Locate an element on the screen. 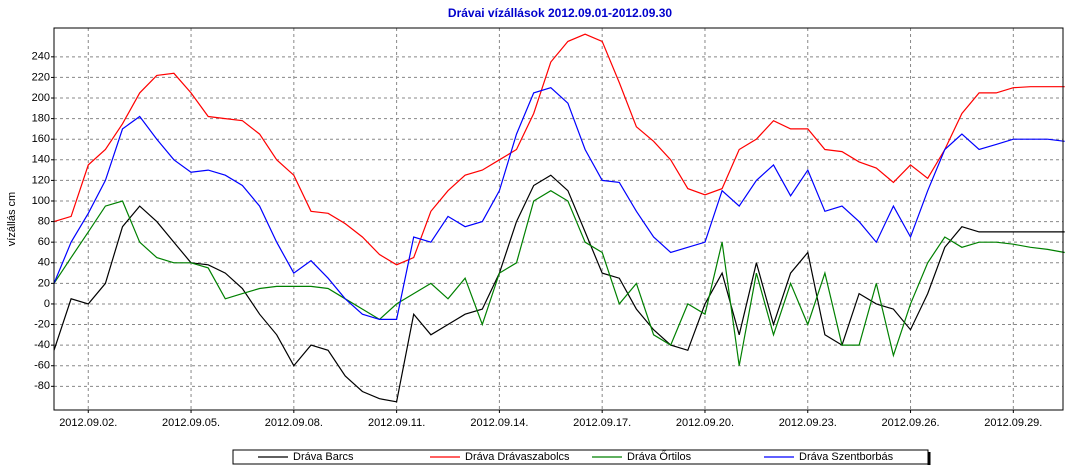  x-tick-label: 2012.09.11. is located at coordinates (396, 423).